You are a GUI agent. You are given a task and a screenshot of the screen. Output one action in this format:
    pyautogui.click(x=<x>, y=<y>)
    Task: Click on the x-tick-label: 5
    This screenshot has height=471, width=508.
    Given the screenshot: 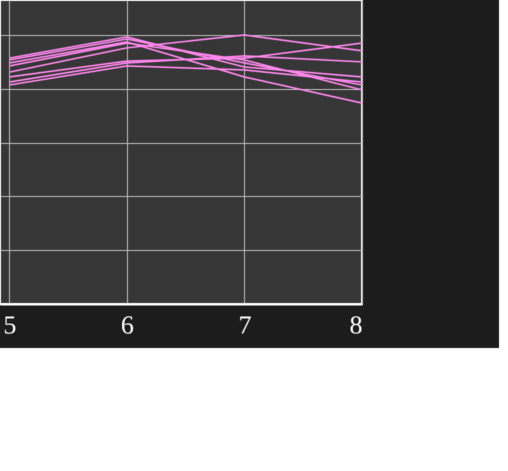 What is the action you would take?
    pyautogui.click(x=9, y=325)
    